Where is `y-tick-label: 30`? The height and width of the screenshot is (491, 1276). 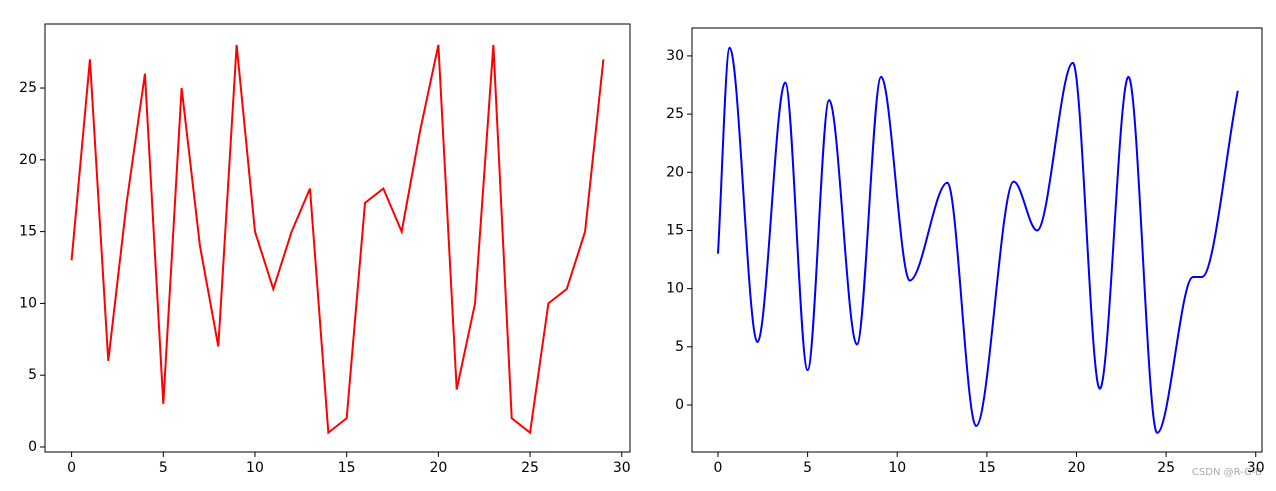
y-tick-label: 30 is located at coordinates (675, 56).